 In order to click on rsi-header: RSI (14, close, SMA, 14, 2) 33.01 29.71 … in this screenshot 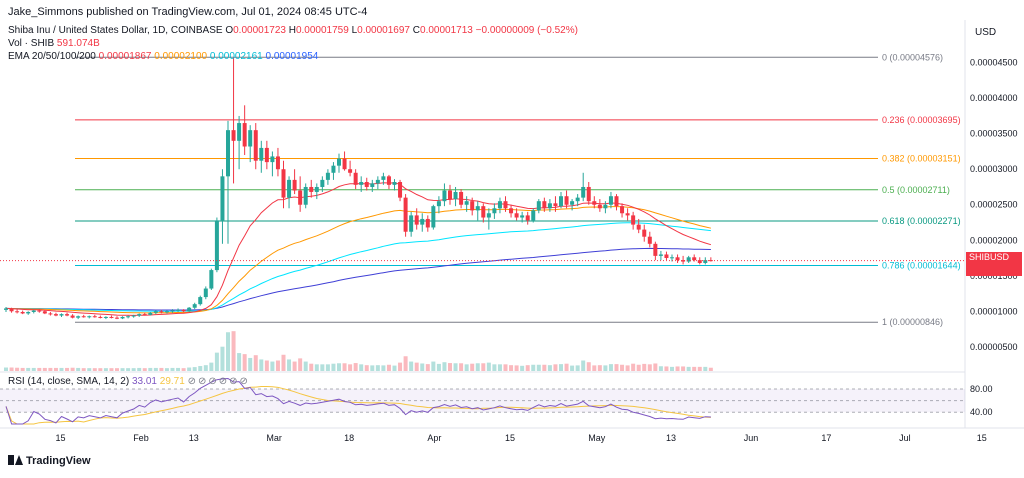, I will do `click(129, 381)`.